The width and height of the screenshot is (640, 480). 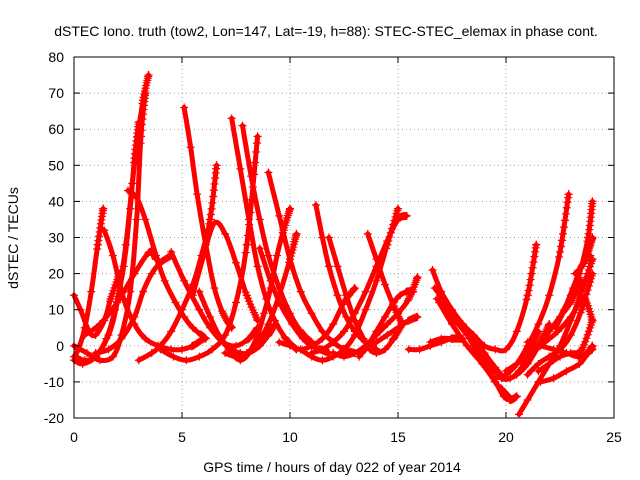 I want to click on x-tick-label: 15, so click(x=398, y=437).